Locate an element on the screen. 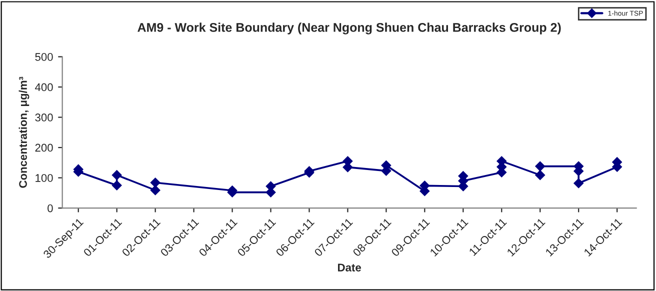 This screenshot has height=291, width=656. x-axis-title: Date is located at coordinates (349, 268).